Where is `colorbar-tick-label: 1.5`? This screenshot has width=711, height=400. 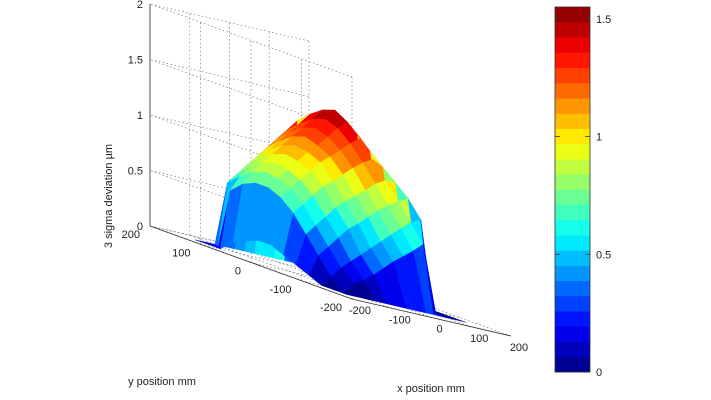 colorbar-tick-label: 1.5 is located at coordinates (603, 20).